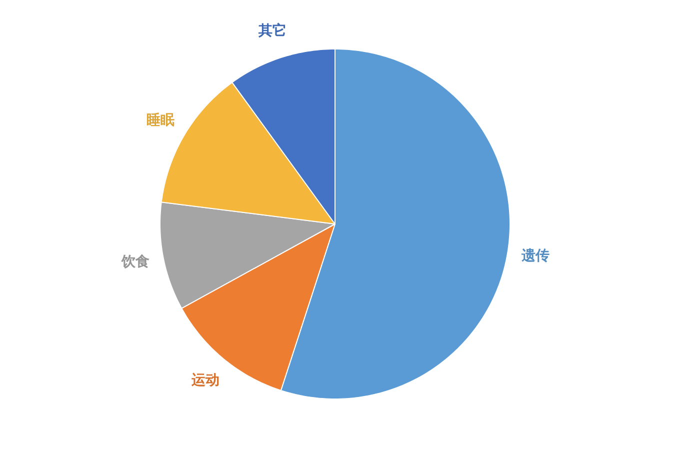  Describe the element at coordinates (535, 256) in the screenshot. I see `slice-label: 遗传` at that location.